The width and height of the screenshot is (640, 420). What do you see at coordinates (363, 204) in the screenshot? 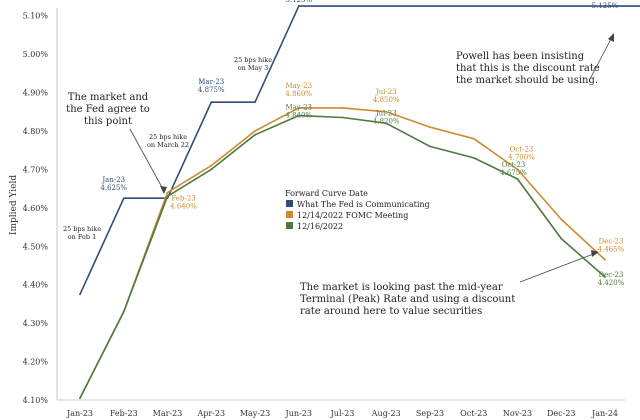
I see `legend-label-fed: What The Fed is Communicating` at bounding box center [363, 204].